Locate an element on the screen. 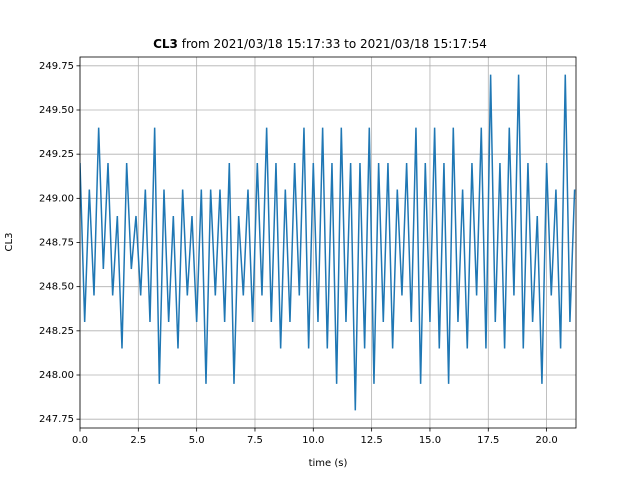 This screenshot has height=480, width=640. x-tick-label: 2.5 is located at coordinates (138, 440).